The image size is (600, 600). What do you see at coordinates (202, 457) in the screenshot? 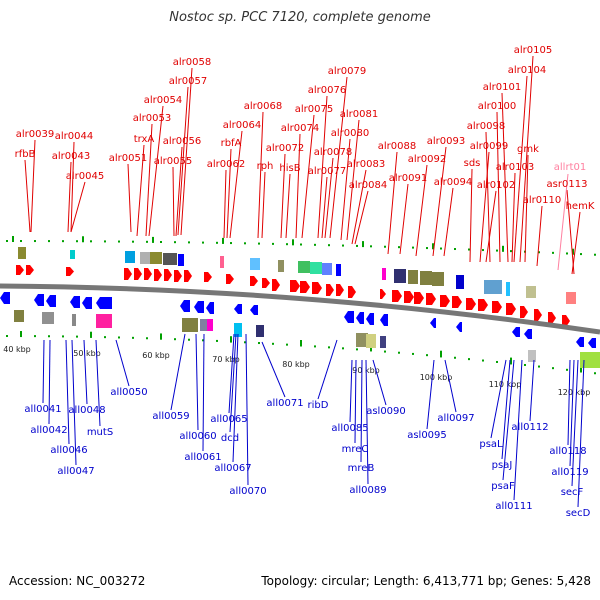
I see `gene-label-bottom: all0061` at bounding box center [202, 457].